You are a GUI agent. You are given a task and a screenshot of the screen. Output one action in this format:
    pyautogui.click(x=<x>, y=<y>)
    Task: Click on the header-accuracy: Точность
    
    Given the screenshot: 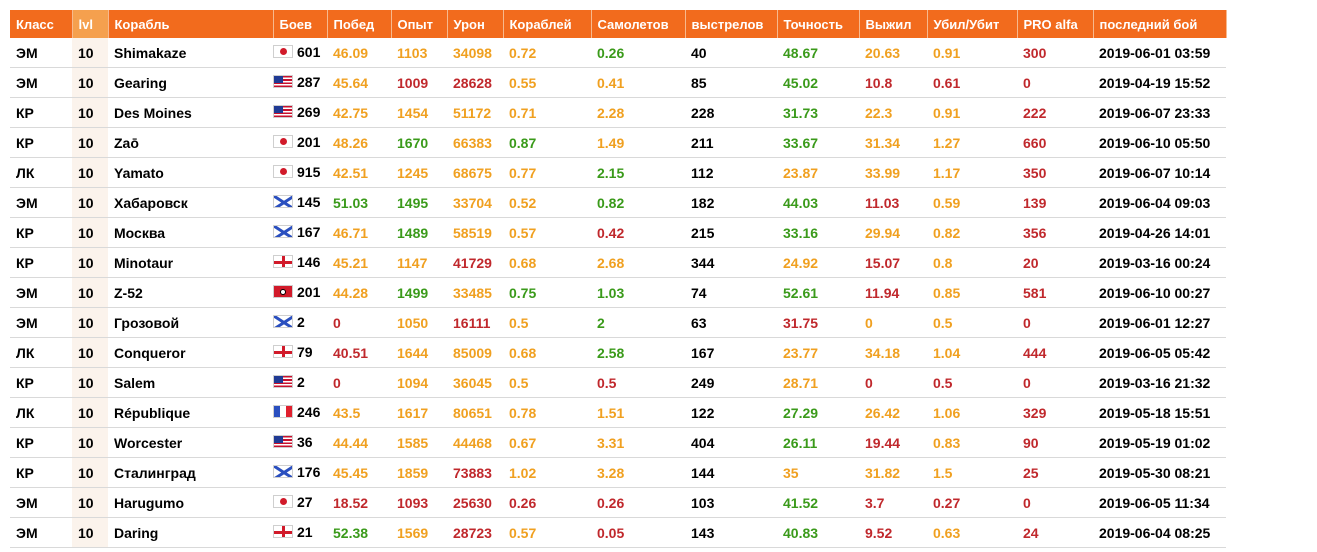 What is the action you would take?
    pyautogui.click(x=818, y=24)
    